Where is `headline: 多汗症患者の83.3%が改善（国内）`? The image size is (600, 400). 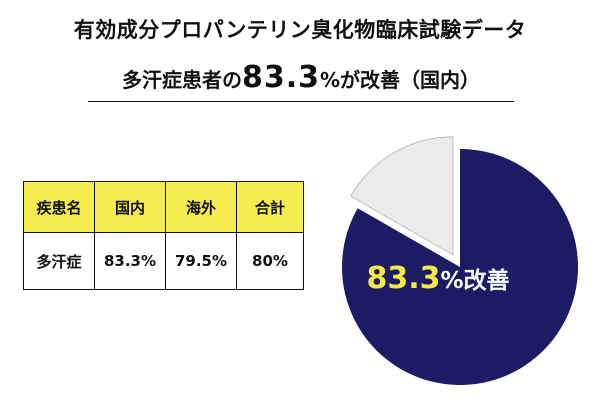 headline: 多汗症患者の83.3%が改善（国内） is located at coordinates (301, 77).